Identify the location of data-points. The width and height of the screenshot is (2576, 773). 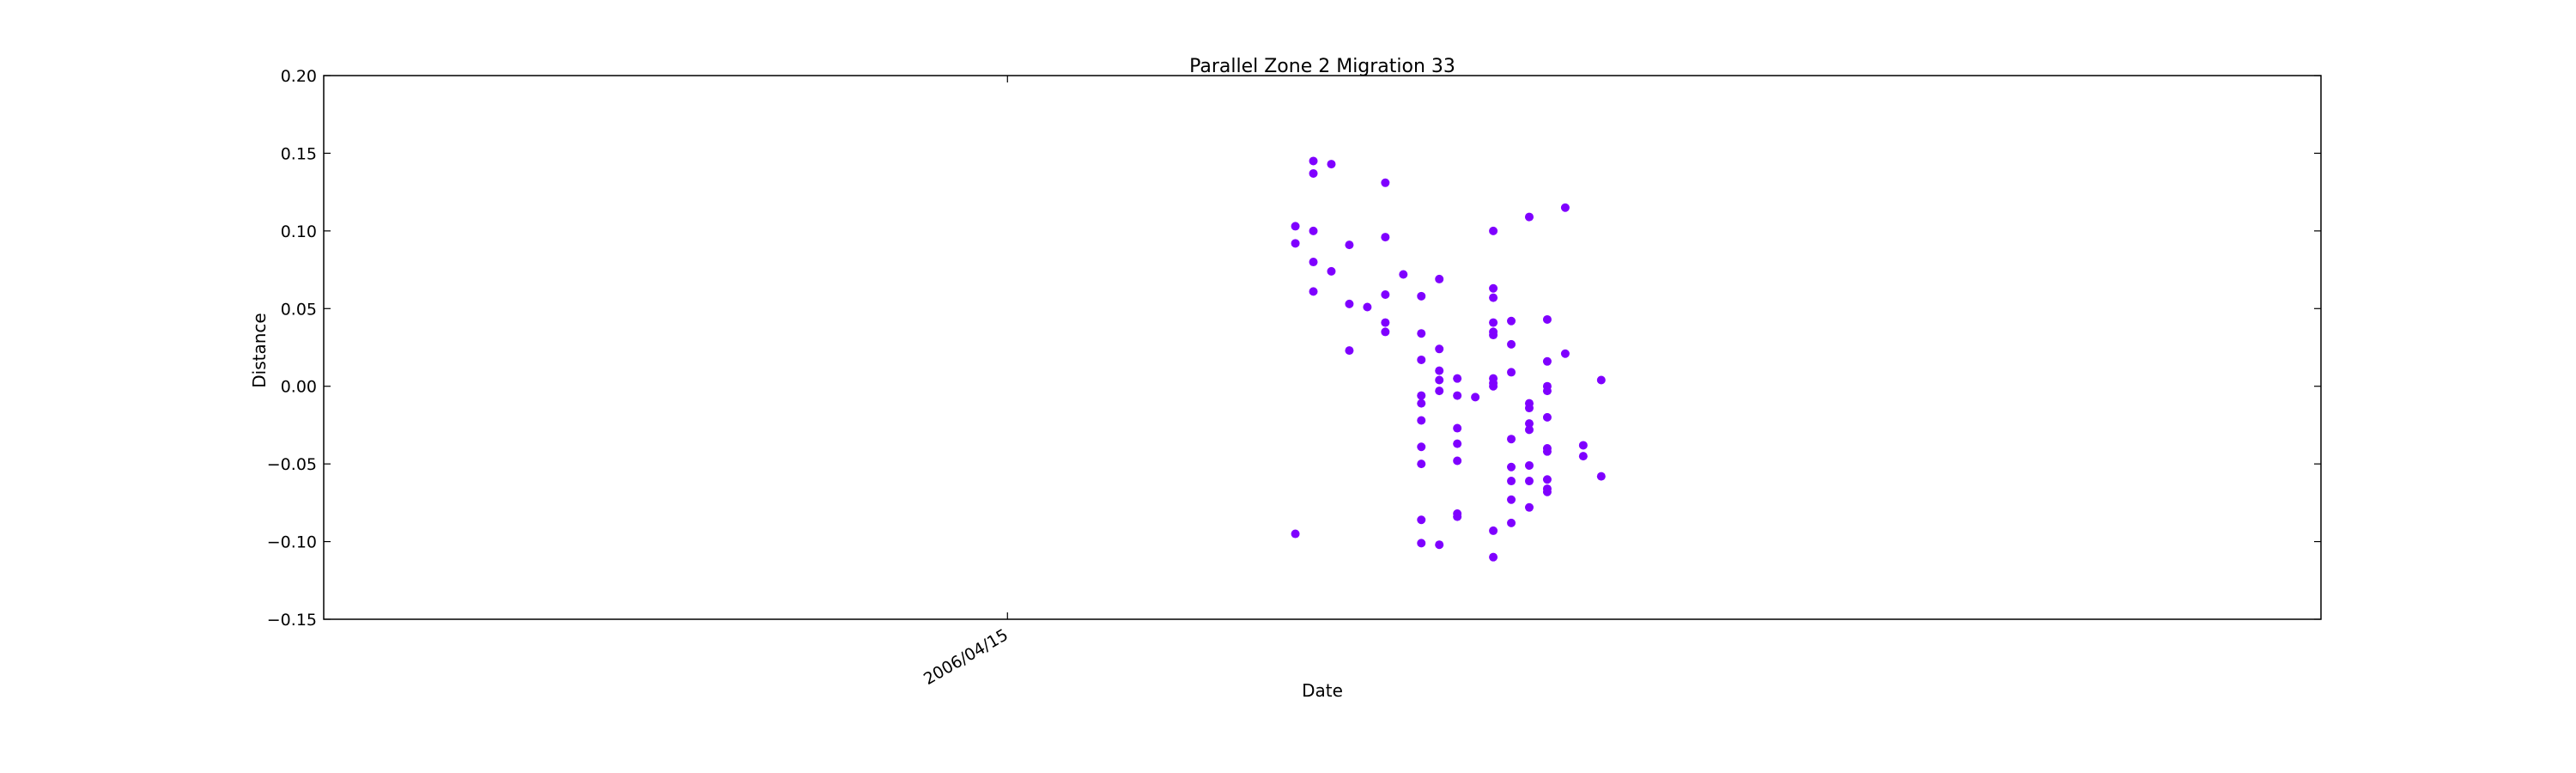
(1448, 359).